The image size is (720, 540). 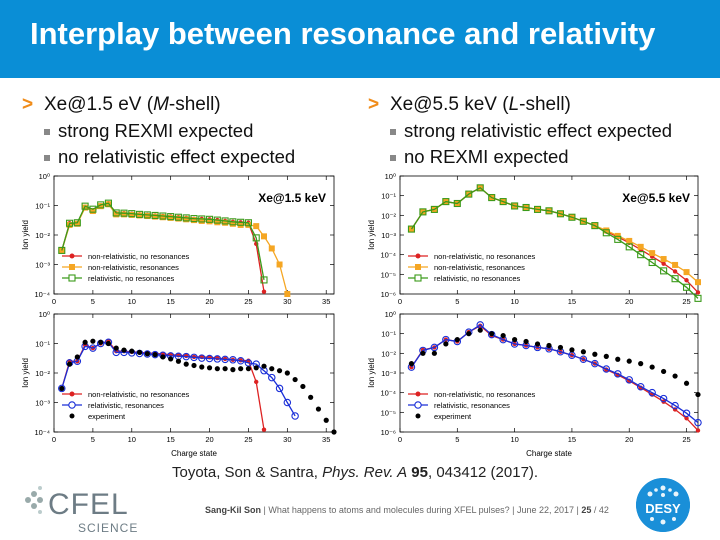 What do you see at coordinates (400, 301) in the screenshot?
I see `x-tick-label: 0` at bounding box center [400, 301].